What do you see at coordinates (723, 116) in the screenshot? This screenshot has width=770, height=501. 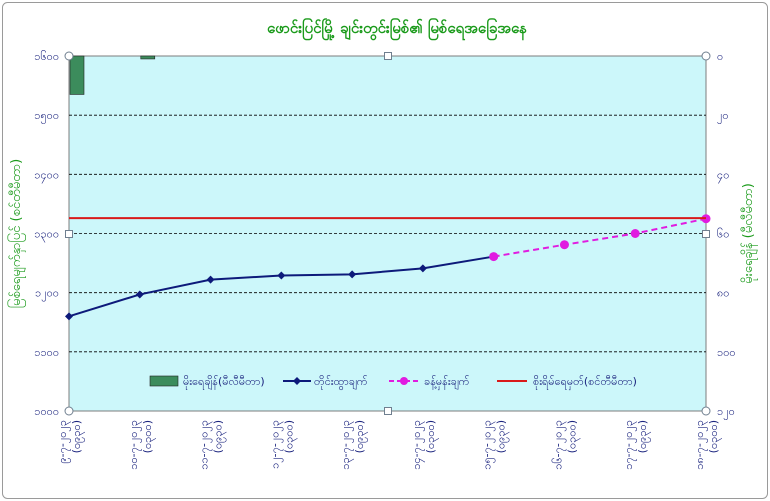 I see `right-tick-label: ၂၀` at bounding box center [723, 116].